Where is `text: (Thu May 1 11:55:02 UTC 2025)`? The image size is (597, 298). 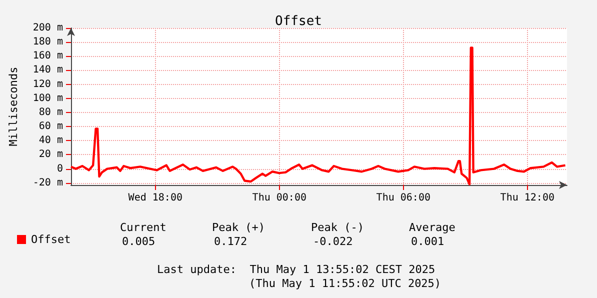 text: (Thu May 1 11:55:02 UTC 2025) is located at coordinates (345, 283).